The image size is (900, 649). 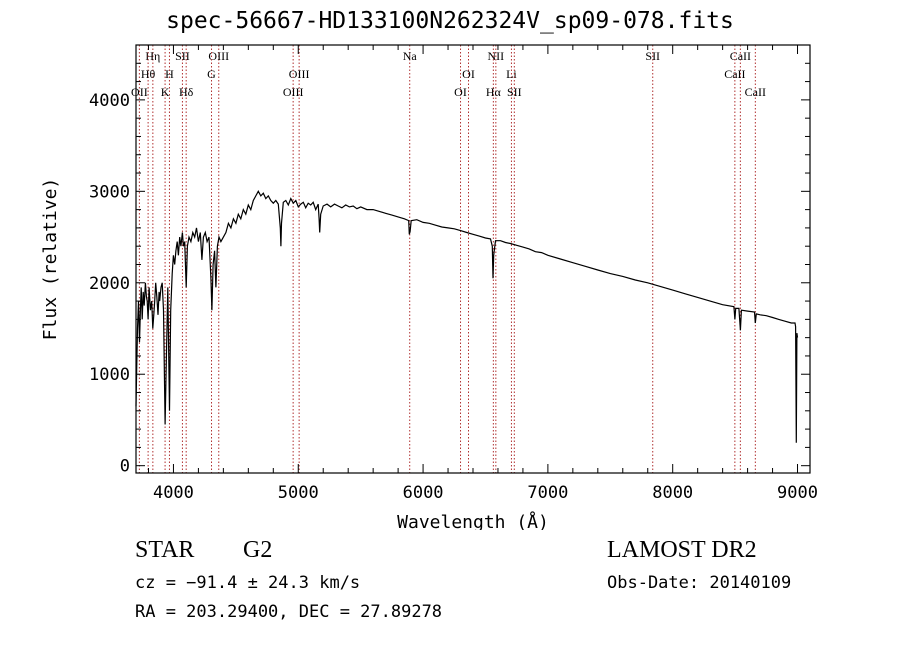 I want to click on y-tick-label: 0, so click(x=125, y=467).